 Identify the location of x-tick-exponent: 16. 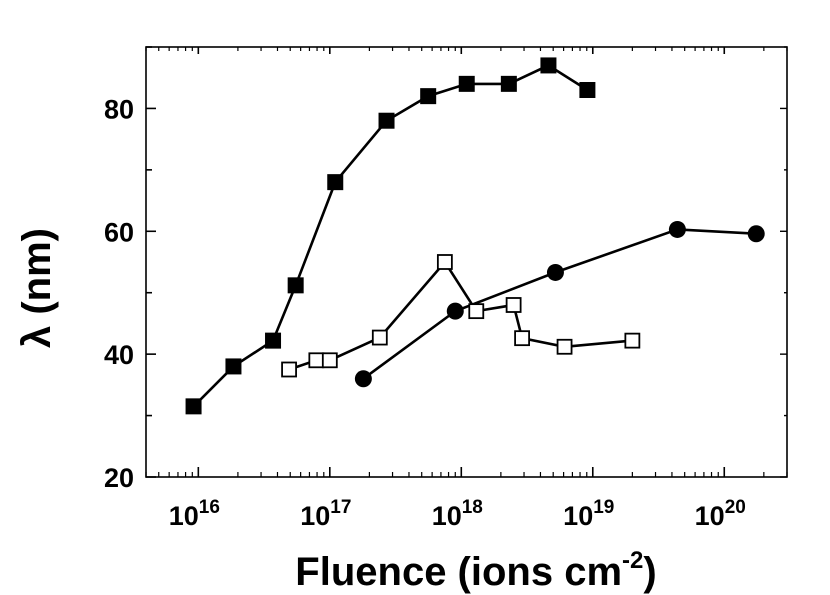
(209, 507).